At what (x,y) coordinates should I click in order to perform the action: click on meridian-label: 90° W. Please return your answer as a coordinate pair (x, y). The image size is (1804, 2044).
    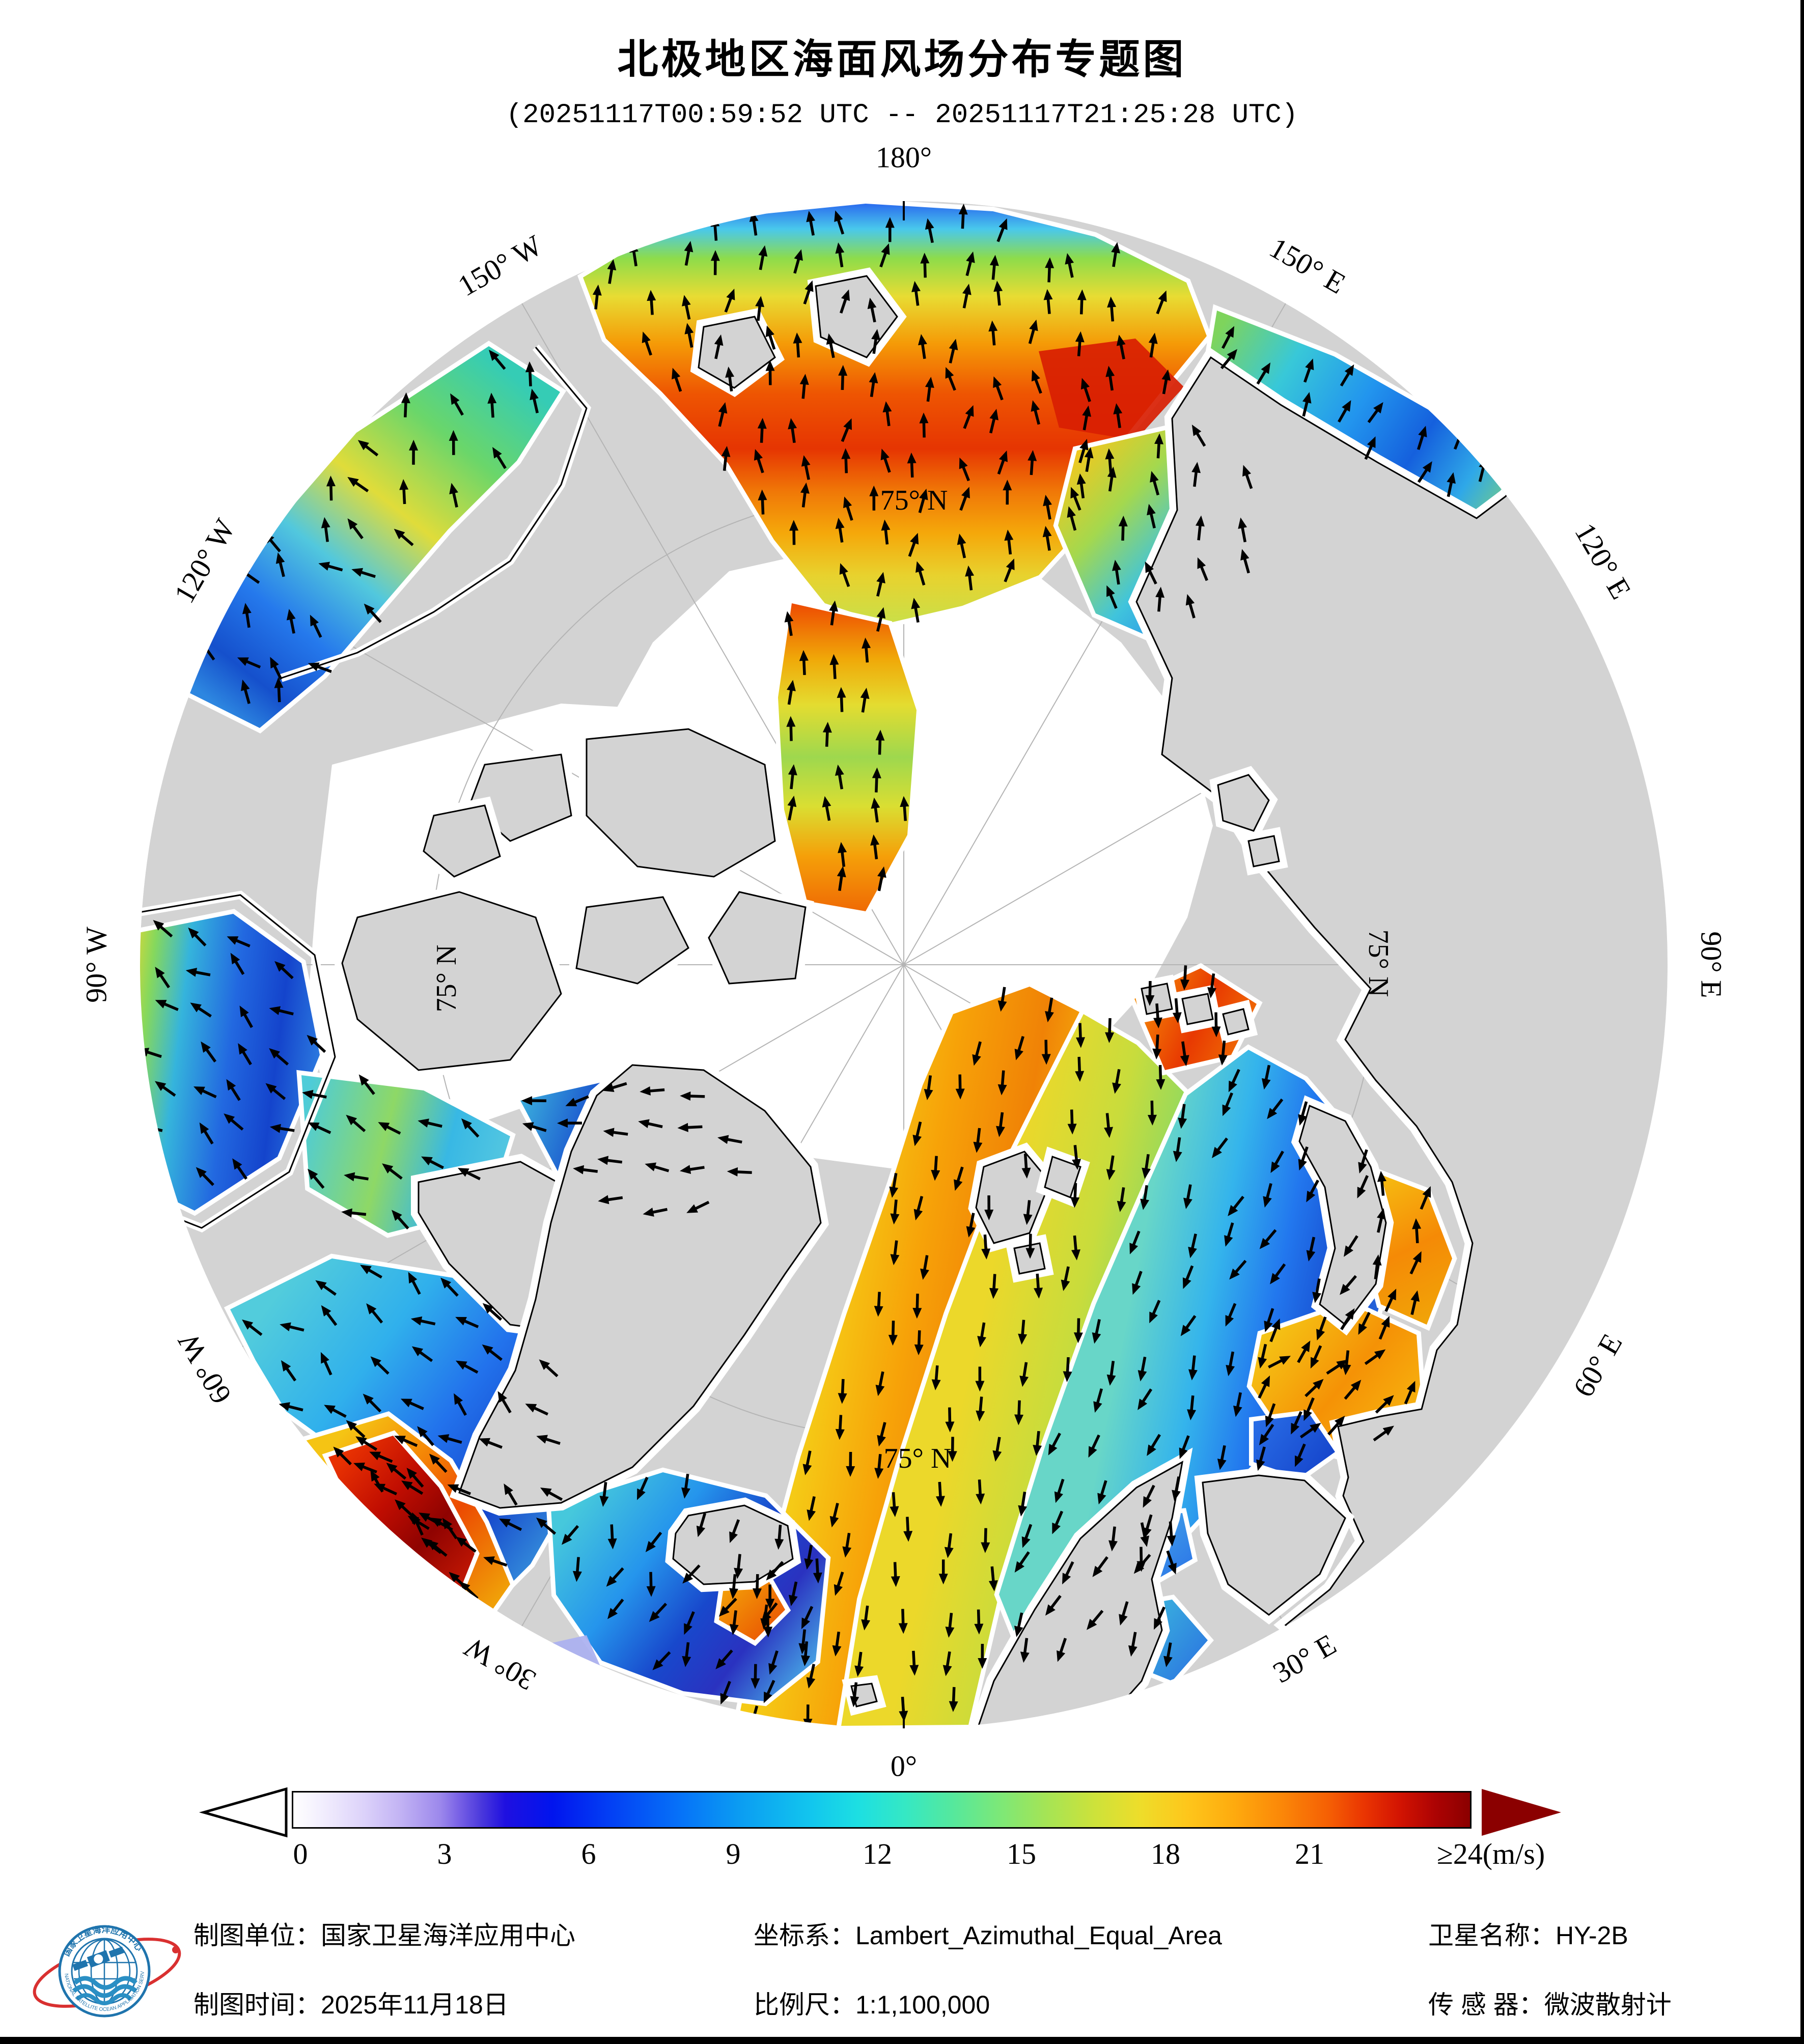
    Looking at the image, I should click on (96, 965).